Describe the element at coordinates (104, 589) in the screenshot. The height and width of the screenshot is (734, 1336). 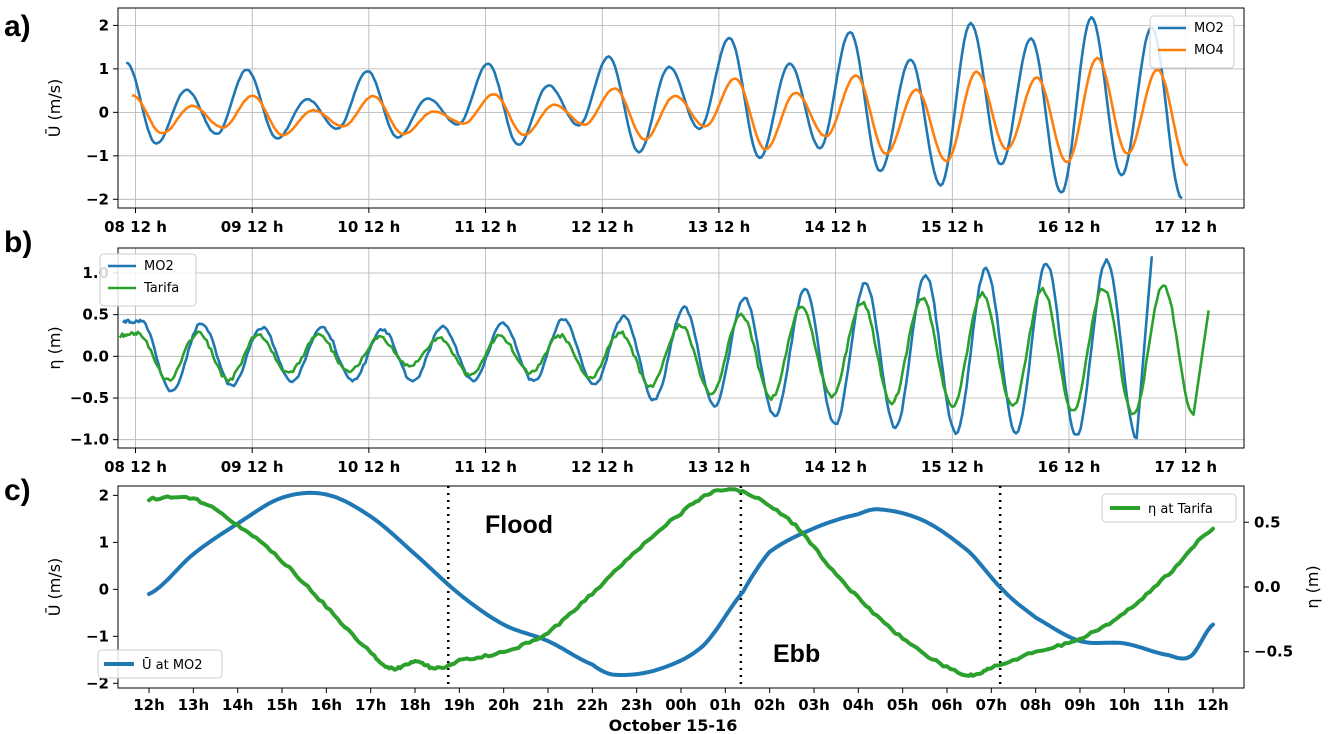
I see `y-tick-label-left: 0` at that location.